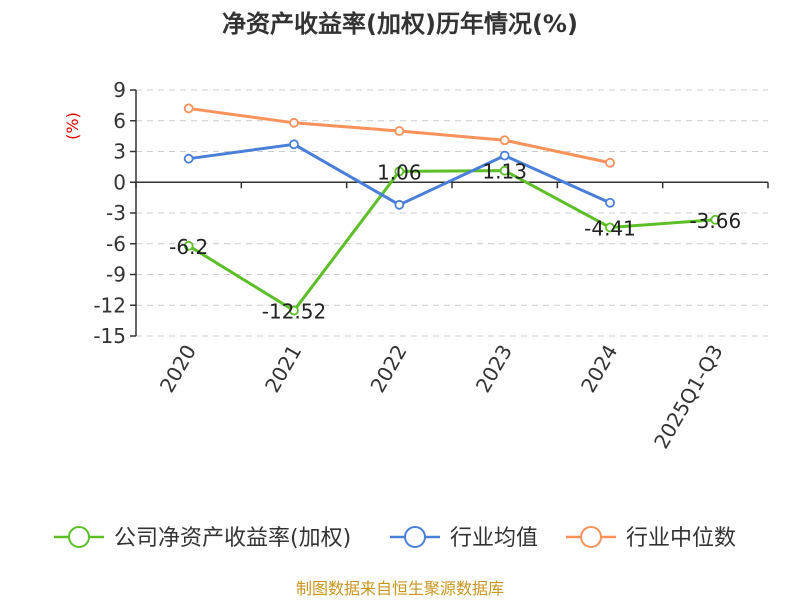  What do you see at coordinates (109, 336) in the screenshot?
I see `y-tick-label: -15` at bounding box center [109, 336].